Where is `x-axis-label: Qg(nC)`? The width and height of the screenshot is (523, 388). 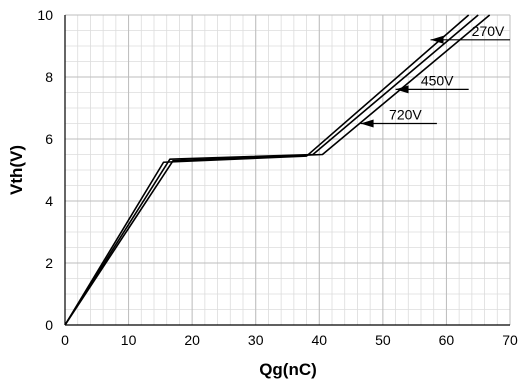 x-axis-label: Qg(nC) is located at coordinates (288, 369).